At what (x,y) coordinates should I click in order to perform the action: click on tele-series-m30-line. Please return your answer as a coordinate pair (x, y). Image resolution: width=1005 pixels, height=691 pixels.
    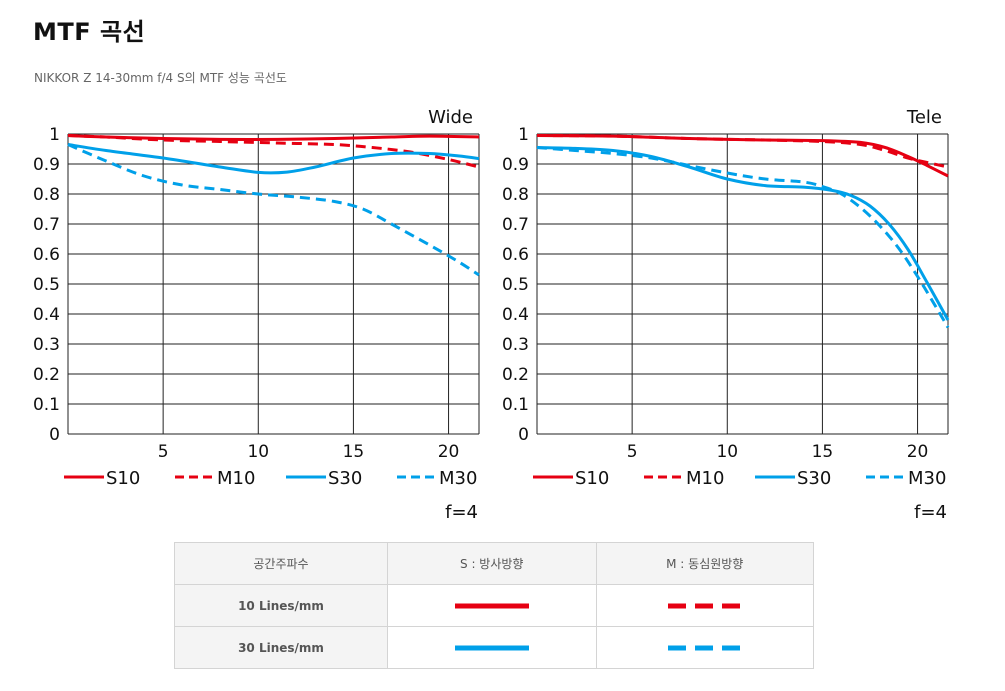
    Looking at the image, I should click on (743, 237).